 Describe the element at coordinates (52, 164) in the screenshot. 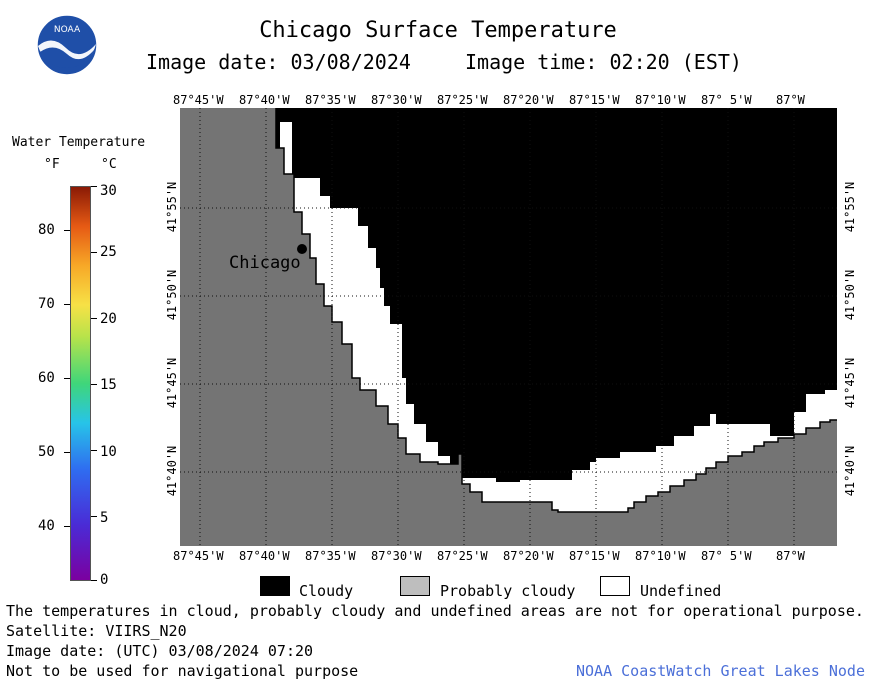

I see `legend-unit-f: °F` at that location.